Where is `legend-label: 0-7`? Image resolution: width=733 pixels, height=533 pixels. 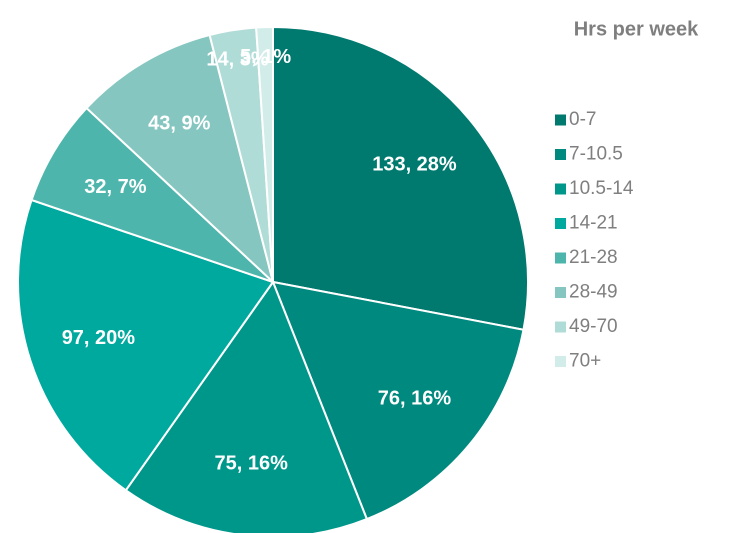 legend-label: 0-7 is located at coordinates (582, 119).